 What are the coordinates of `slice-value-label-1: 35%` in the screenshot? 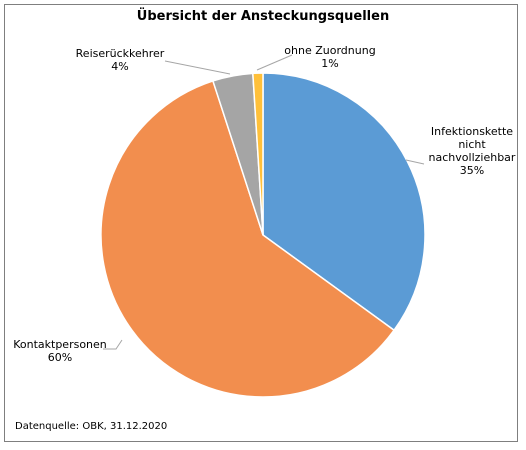 It's located at (472, 170).